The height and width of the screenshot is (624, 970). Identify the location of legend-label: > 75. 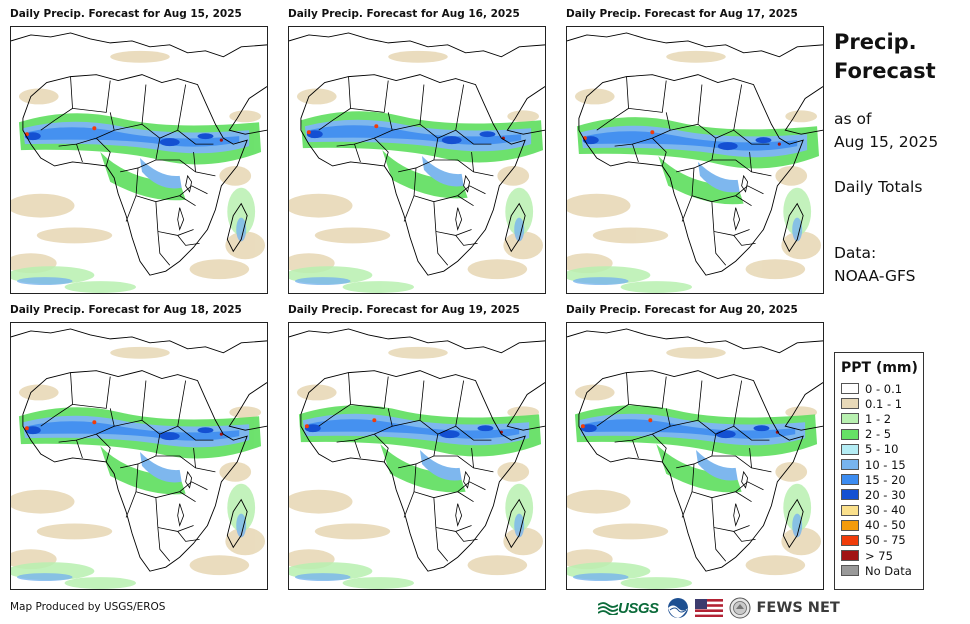
(879, 555).